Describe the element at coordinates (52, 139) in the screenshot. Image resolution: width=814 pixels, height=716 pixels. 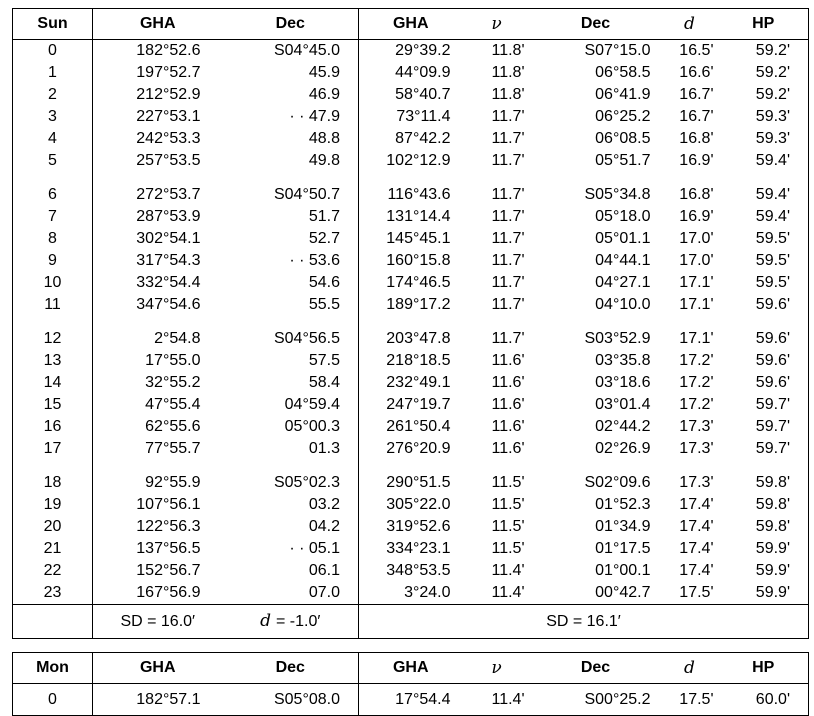
I see `hour-cell: 4` at that location.